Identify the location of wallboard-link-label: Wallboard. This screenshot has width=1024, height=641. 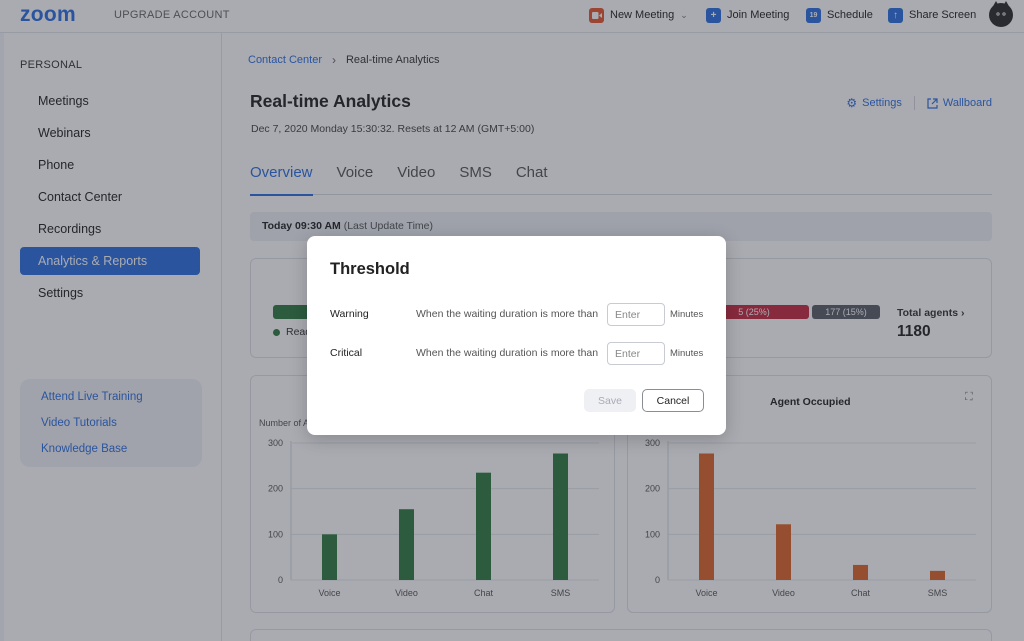
(967, 103).